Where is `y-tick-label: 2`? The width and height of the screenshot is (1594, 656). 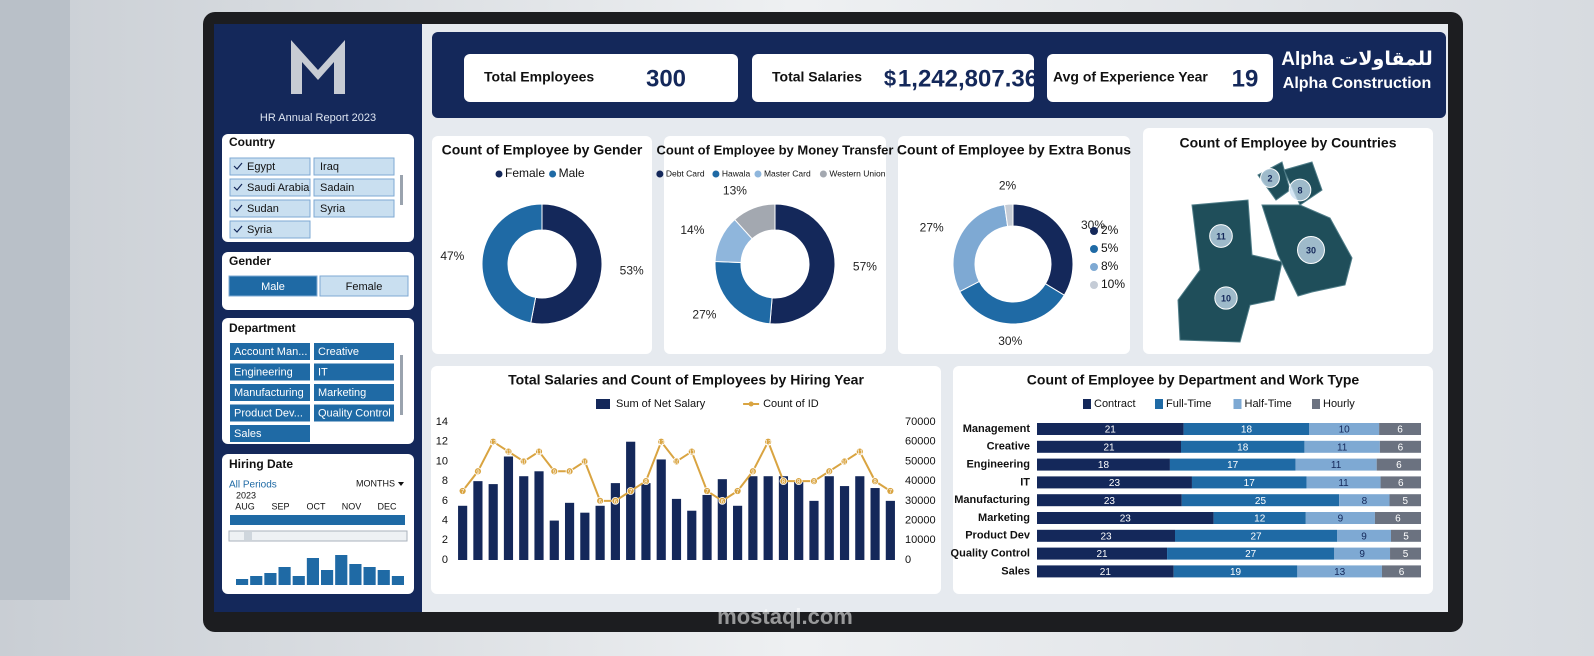 y-tick-label: 2 is located at coordinates (445, 540).